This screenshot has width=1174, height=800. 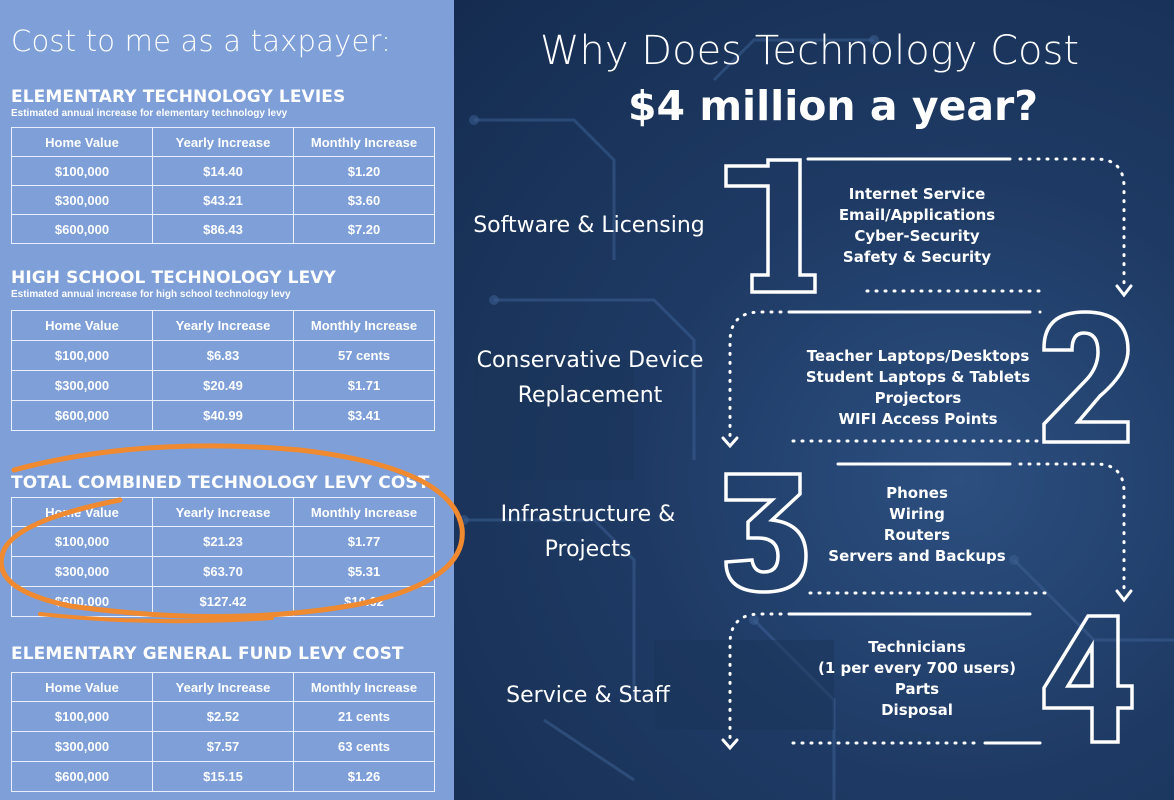 What do you see at coordinates (364, 200) in the screenshot?
I see `cell: $3.60` at bounding box center [364, 200].